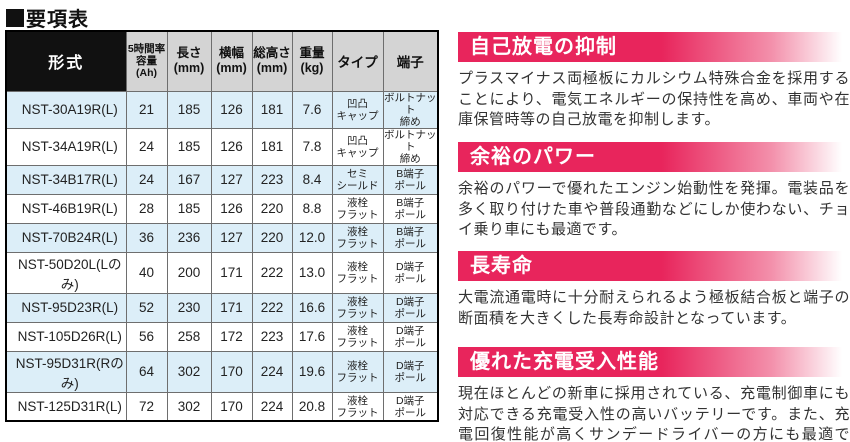  Describe the element at coordinates (189, 336) in the screenshot. I see `cell-length: 258` at that location.